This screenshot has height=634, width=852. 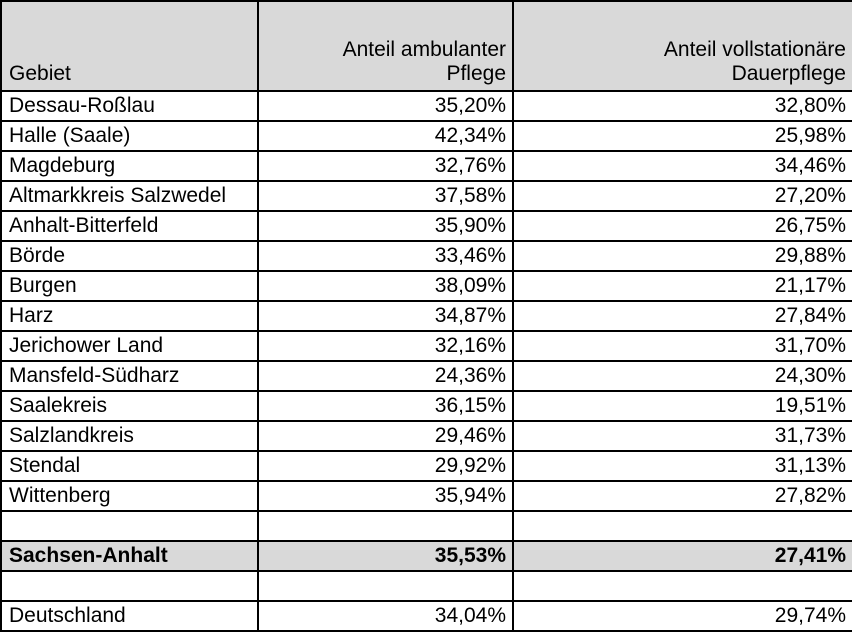 What do you see at coordinates (682, 556) in the screenshot?
I see `cell-anteil-vollstationaere-dauerpflege: 27,41%` at bounding box center [682, 556].